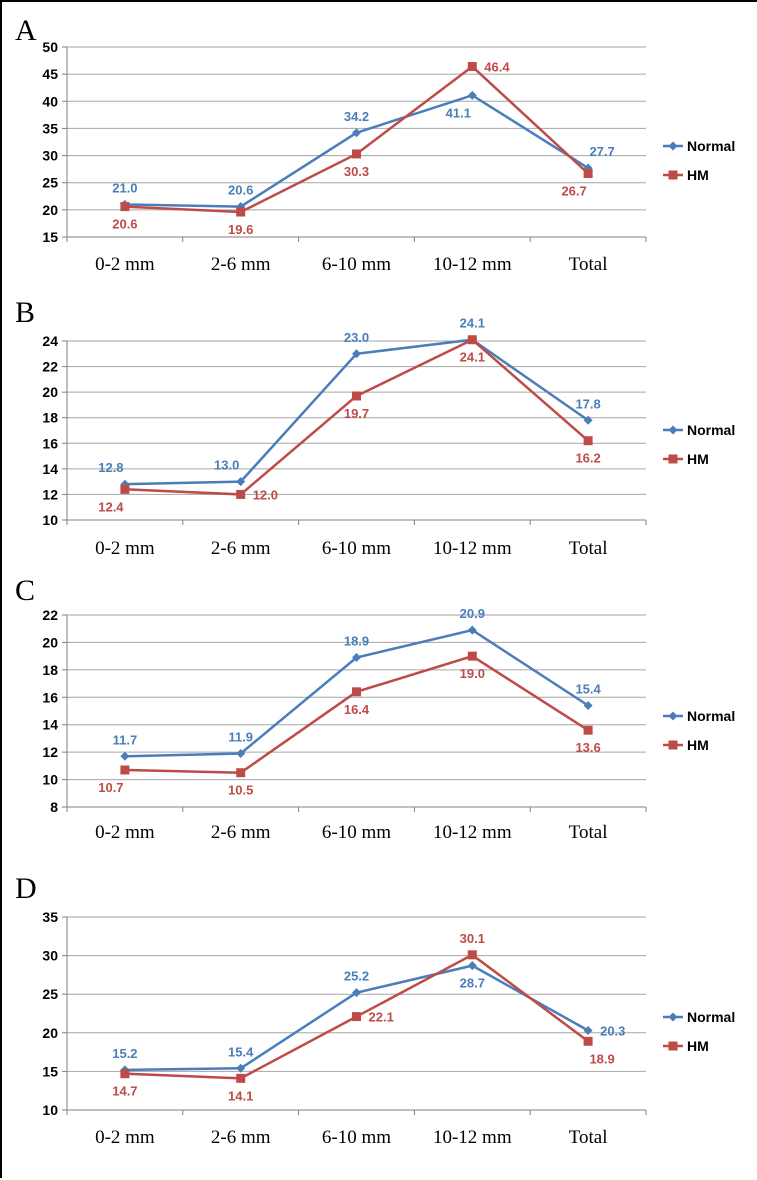 This screenshot has height=1180, width=757. Describe the element at coordinates (50, 47) in the screenshot. I see `y-tick-label: 50` at that location.